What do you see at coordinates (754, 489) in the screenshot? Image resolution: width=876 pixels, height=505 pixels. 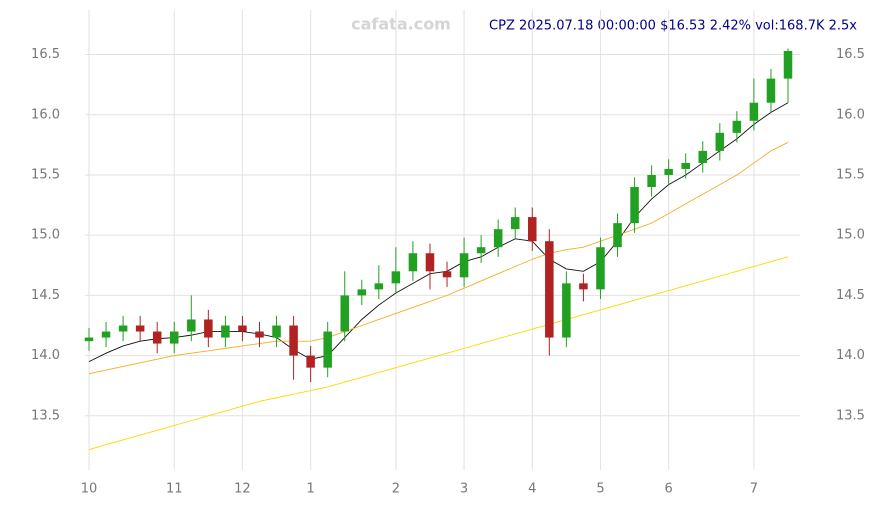 I see `x-tick-label: 7` at bounding box center [754, 489].